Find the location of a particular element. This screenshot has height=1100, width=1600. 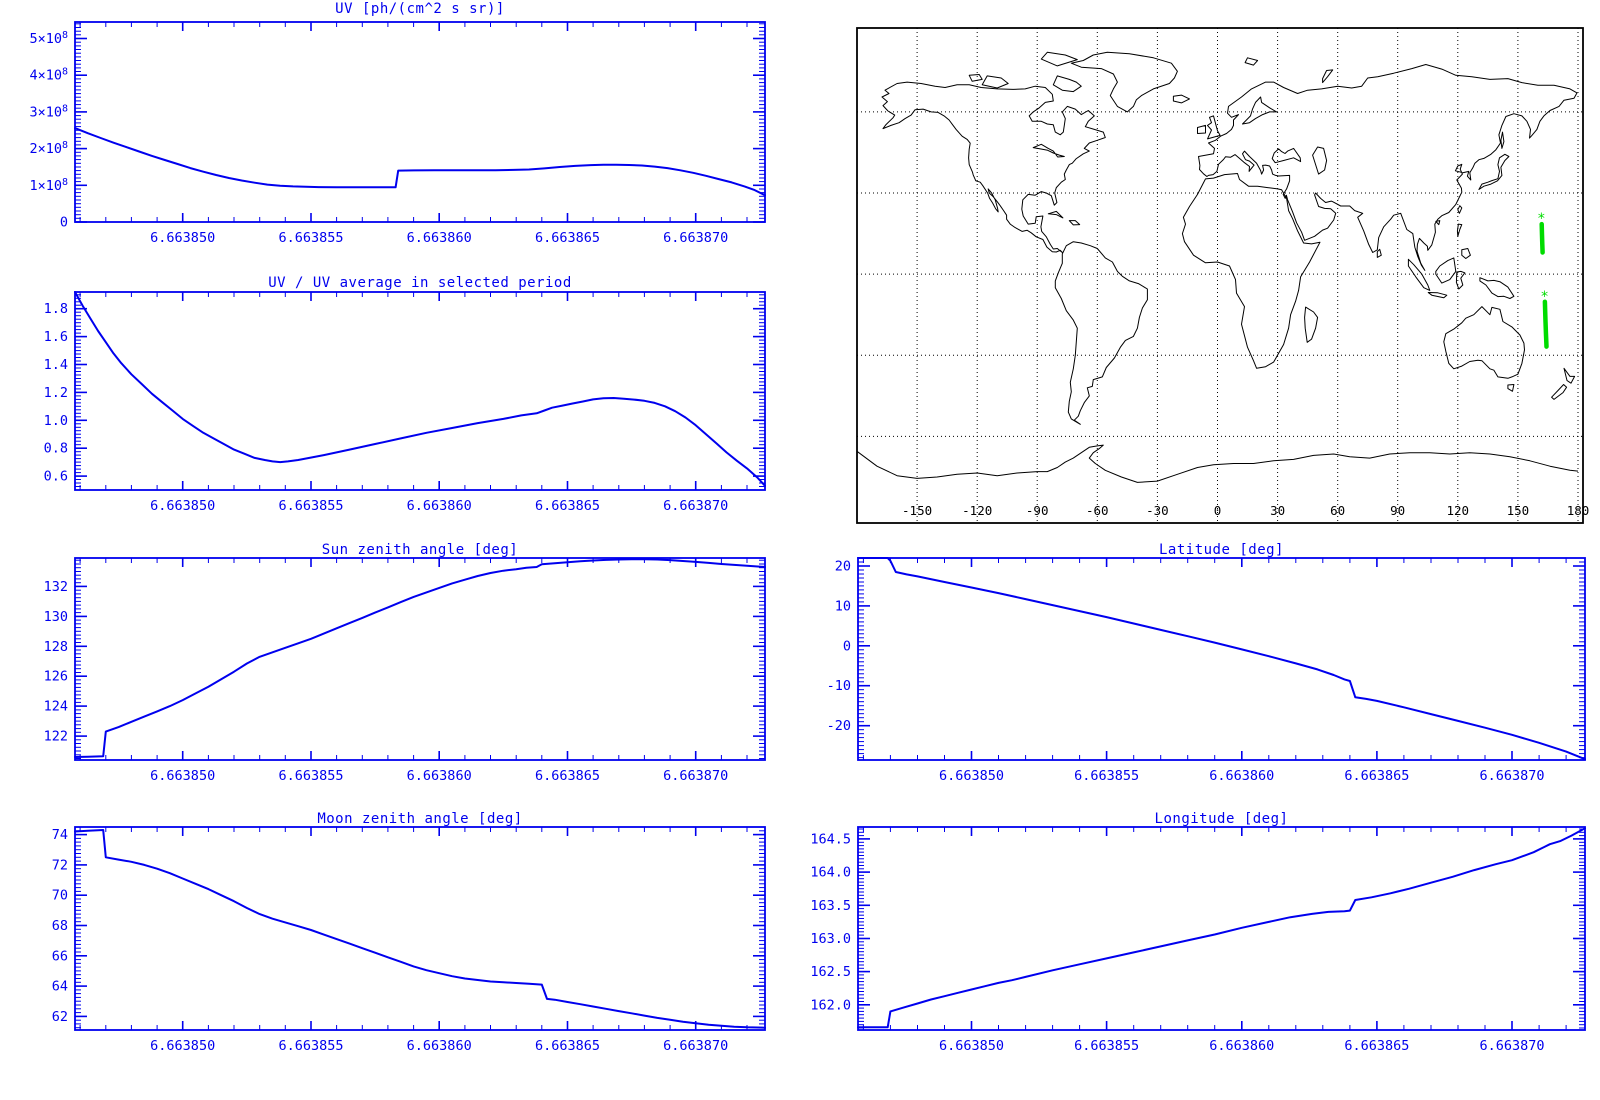

y-tick-label: 70 is located at coordinates (60, 896).